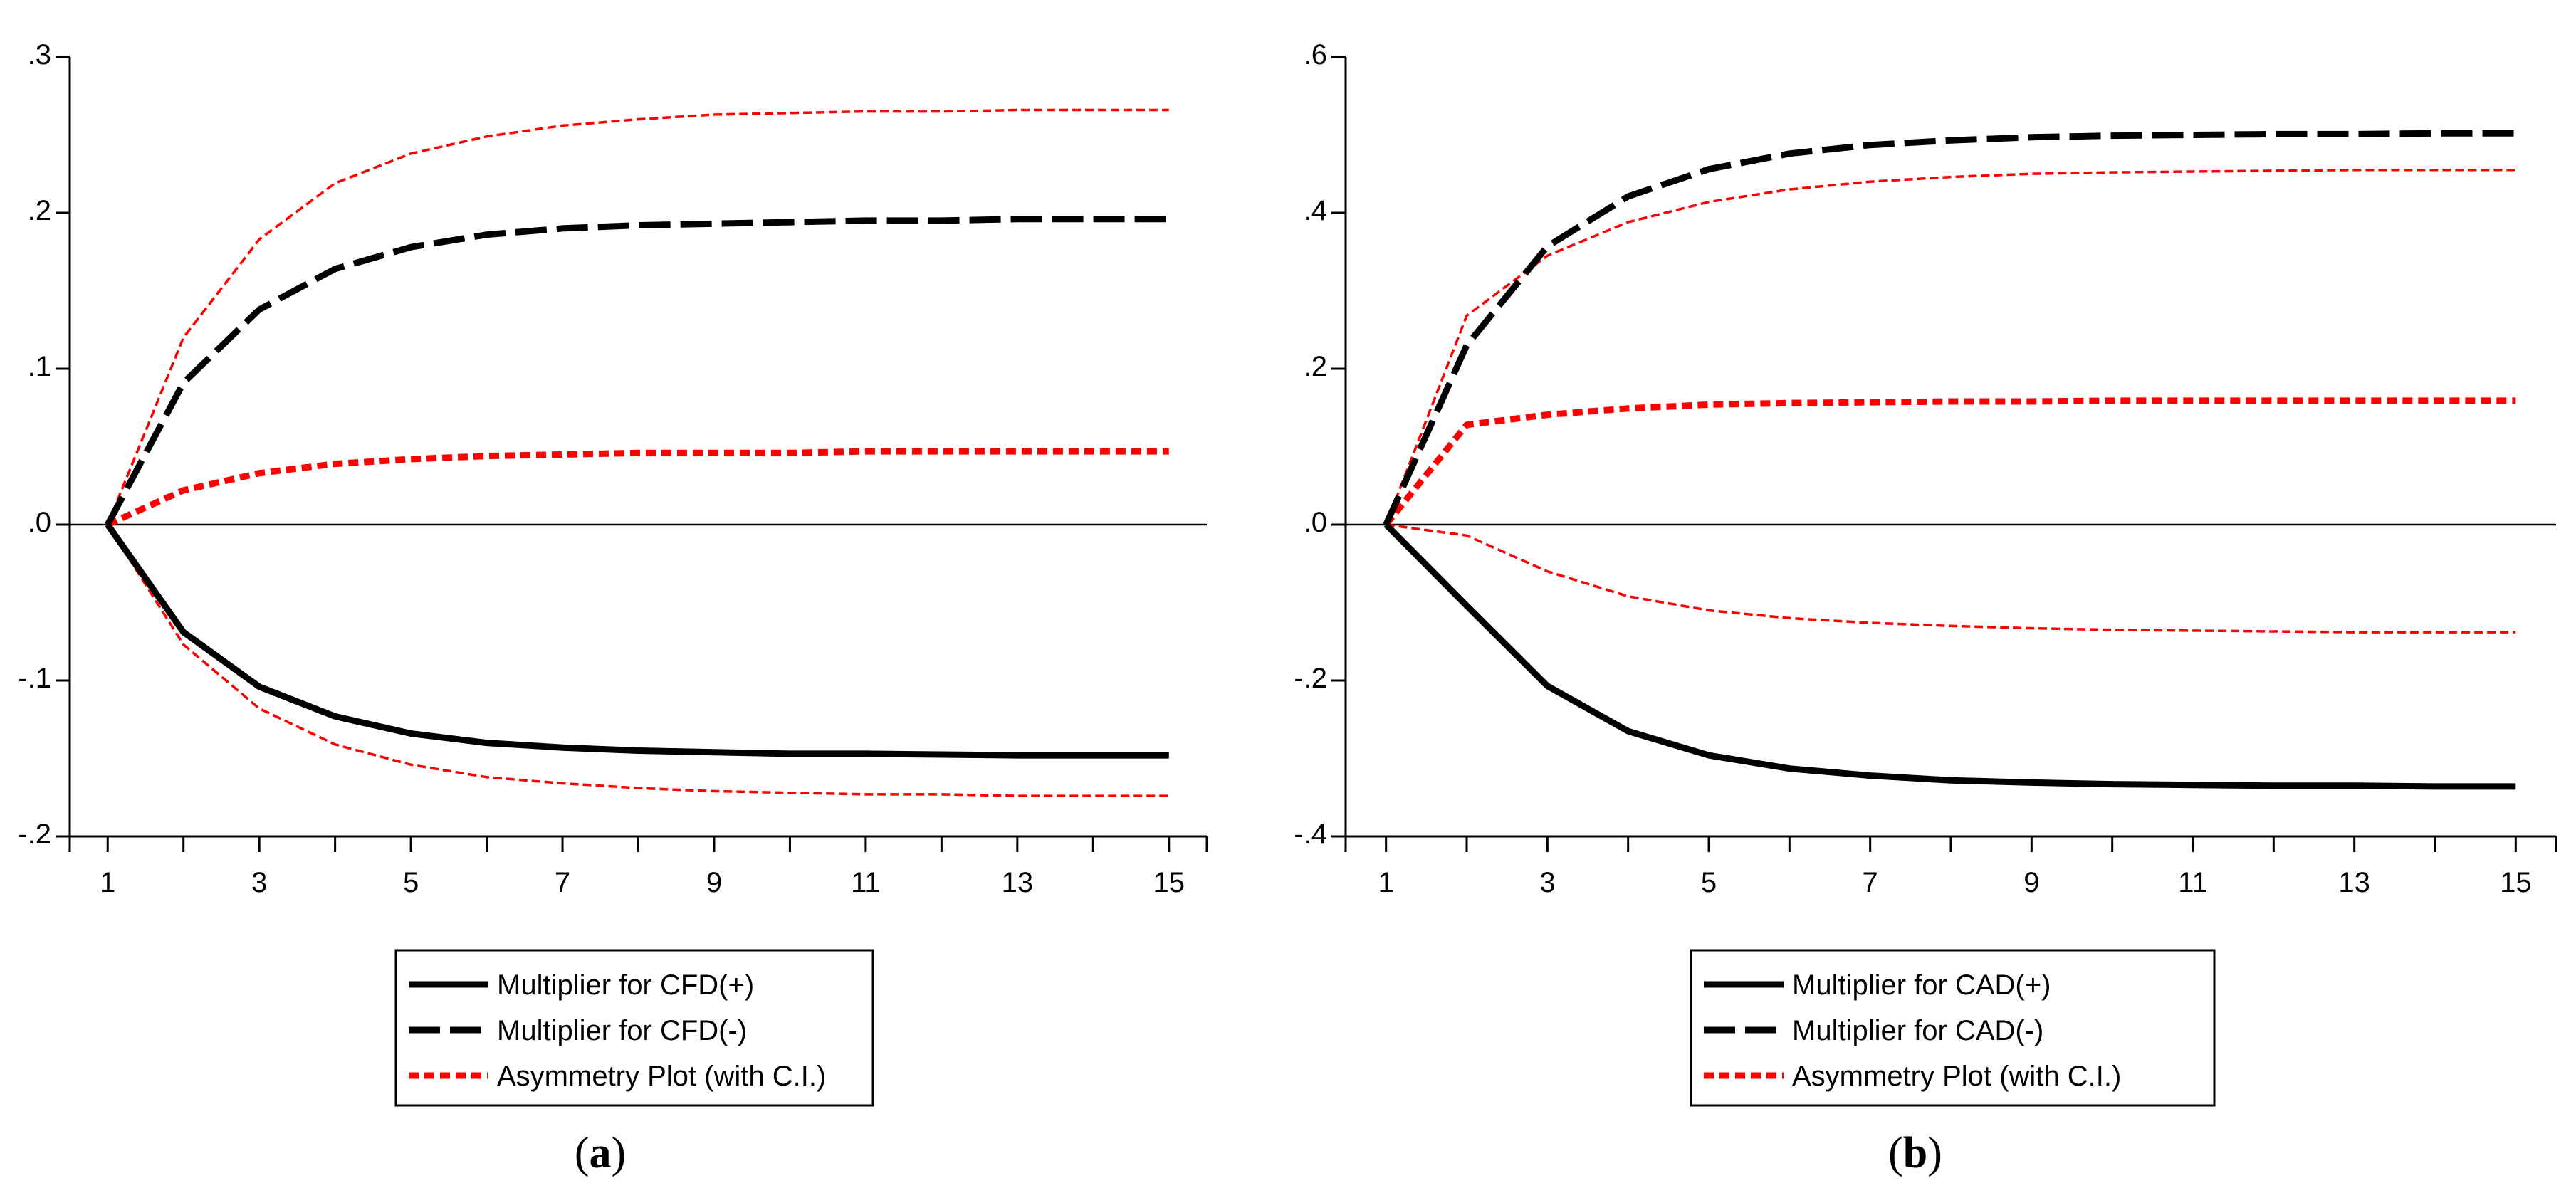 The width and height of the screenshot is (2576, 1193). I want to click on legend-box, so click(1953, 1028).